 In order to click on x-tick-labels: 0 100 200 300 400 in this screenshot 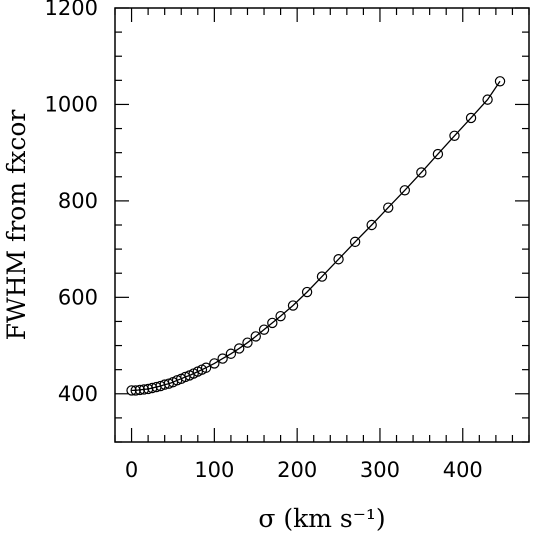, I will do `click(304, 470)`.